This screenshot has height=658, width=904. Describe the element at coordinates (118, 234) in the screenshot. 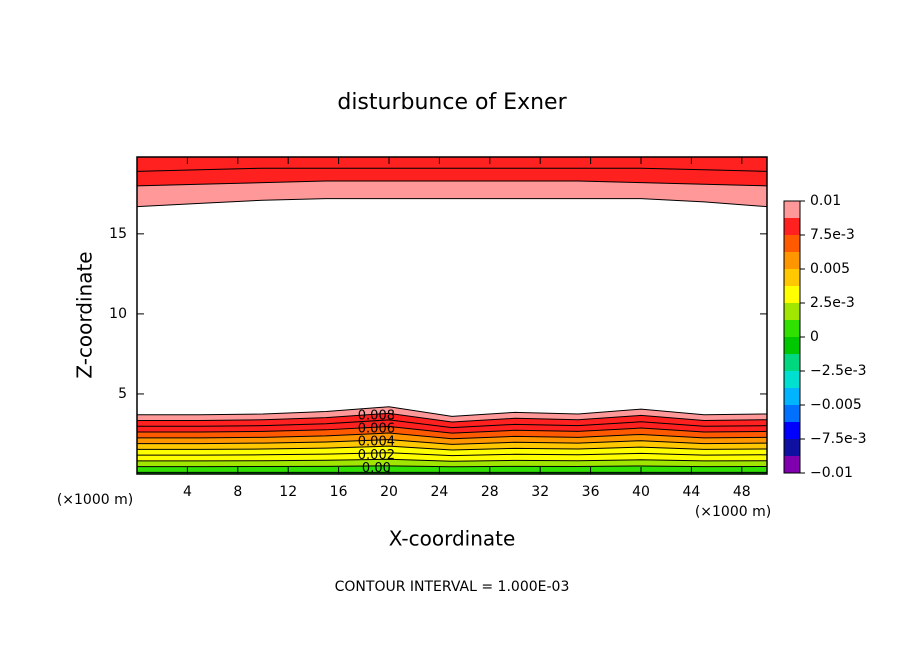

I see `y-tick-label: 15` at that location.